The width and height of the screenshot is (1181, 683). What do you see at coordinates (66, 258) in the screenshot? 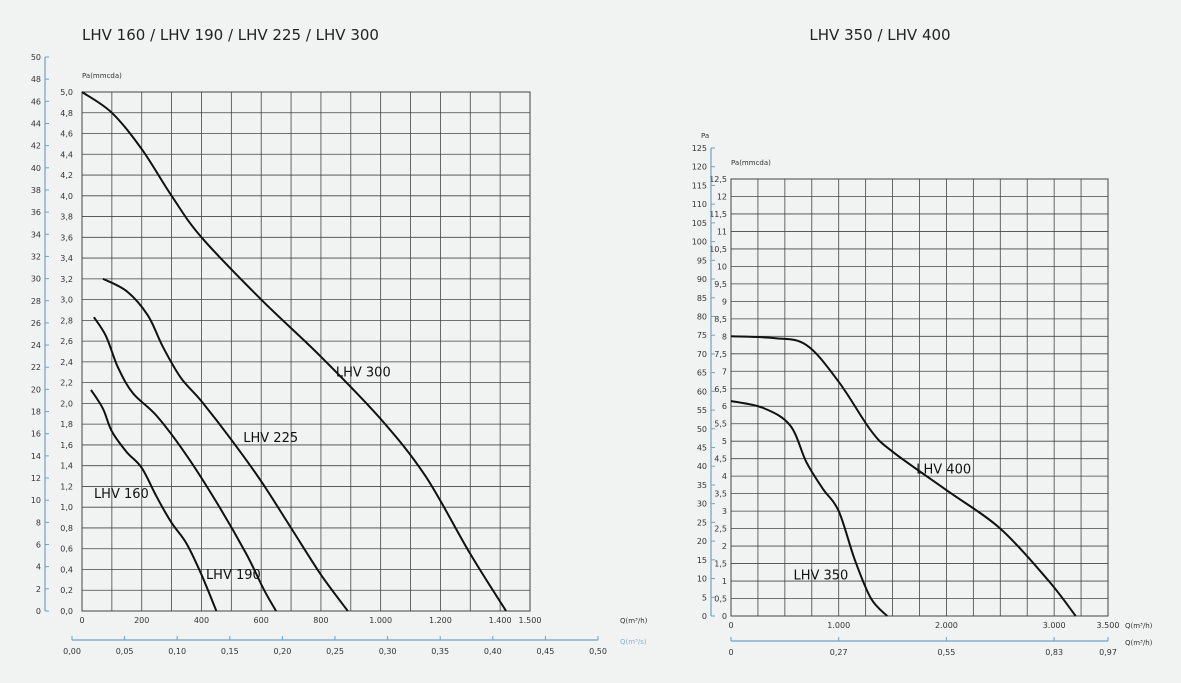
I see `y-tick-label: 3,4` at bounding box center [66, 258].